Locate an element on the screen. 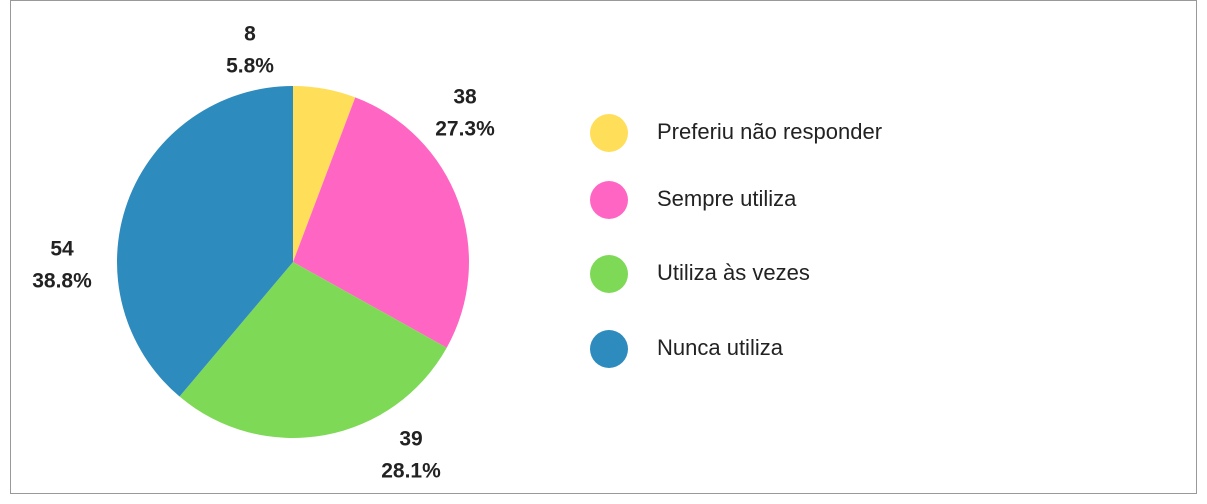  legend-label: Sempre utiliza is located at coordinates (727, 198).